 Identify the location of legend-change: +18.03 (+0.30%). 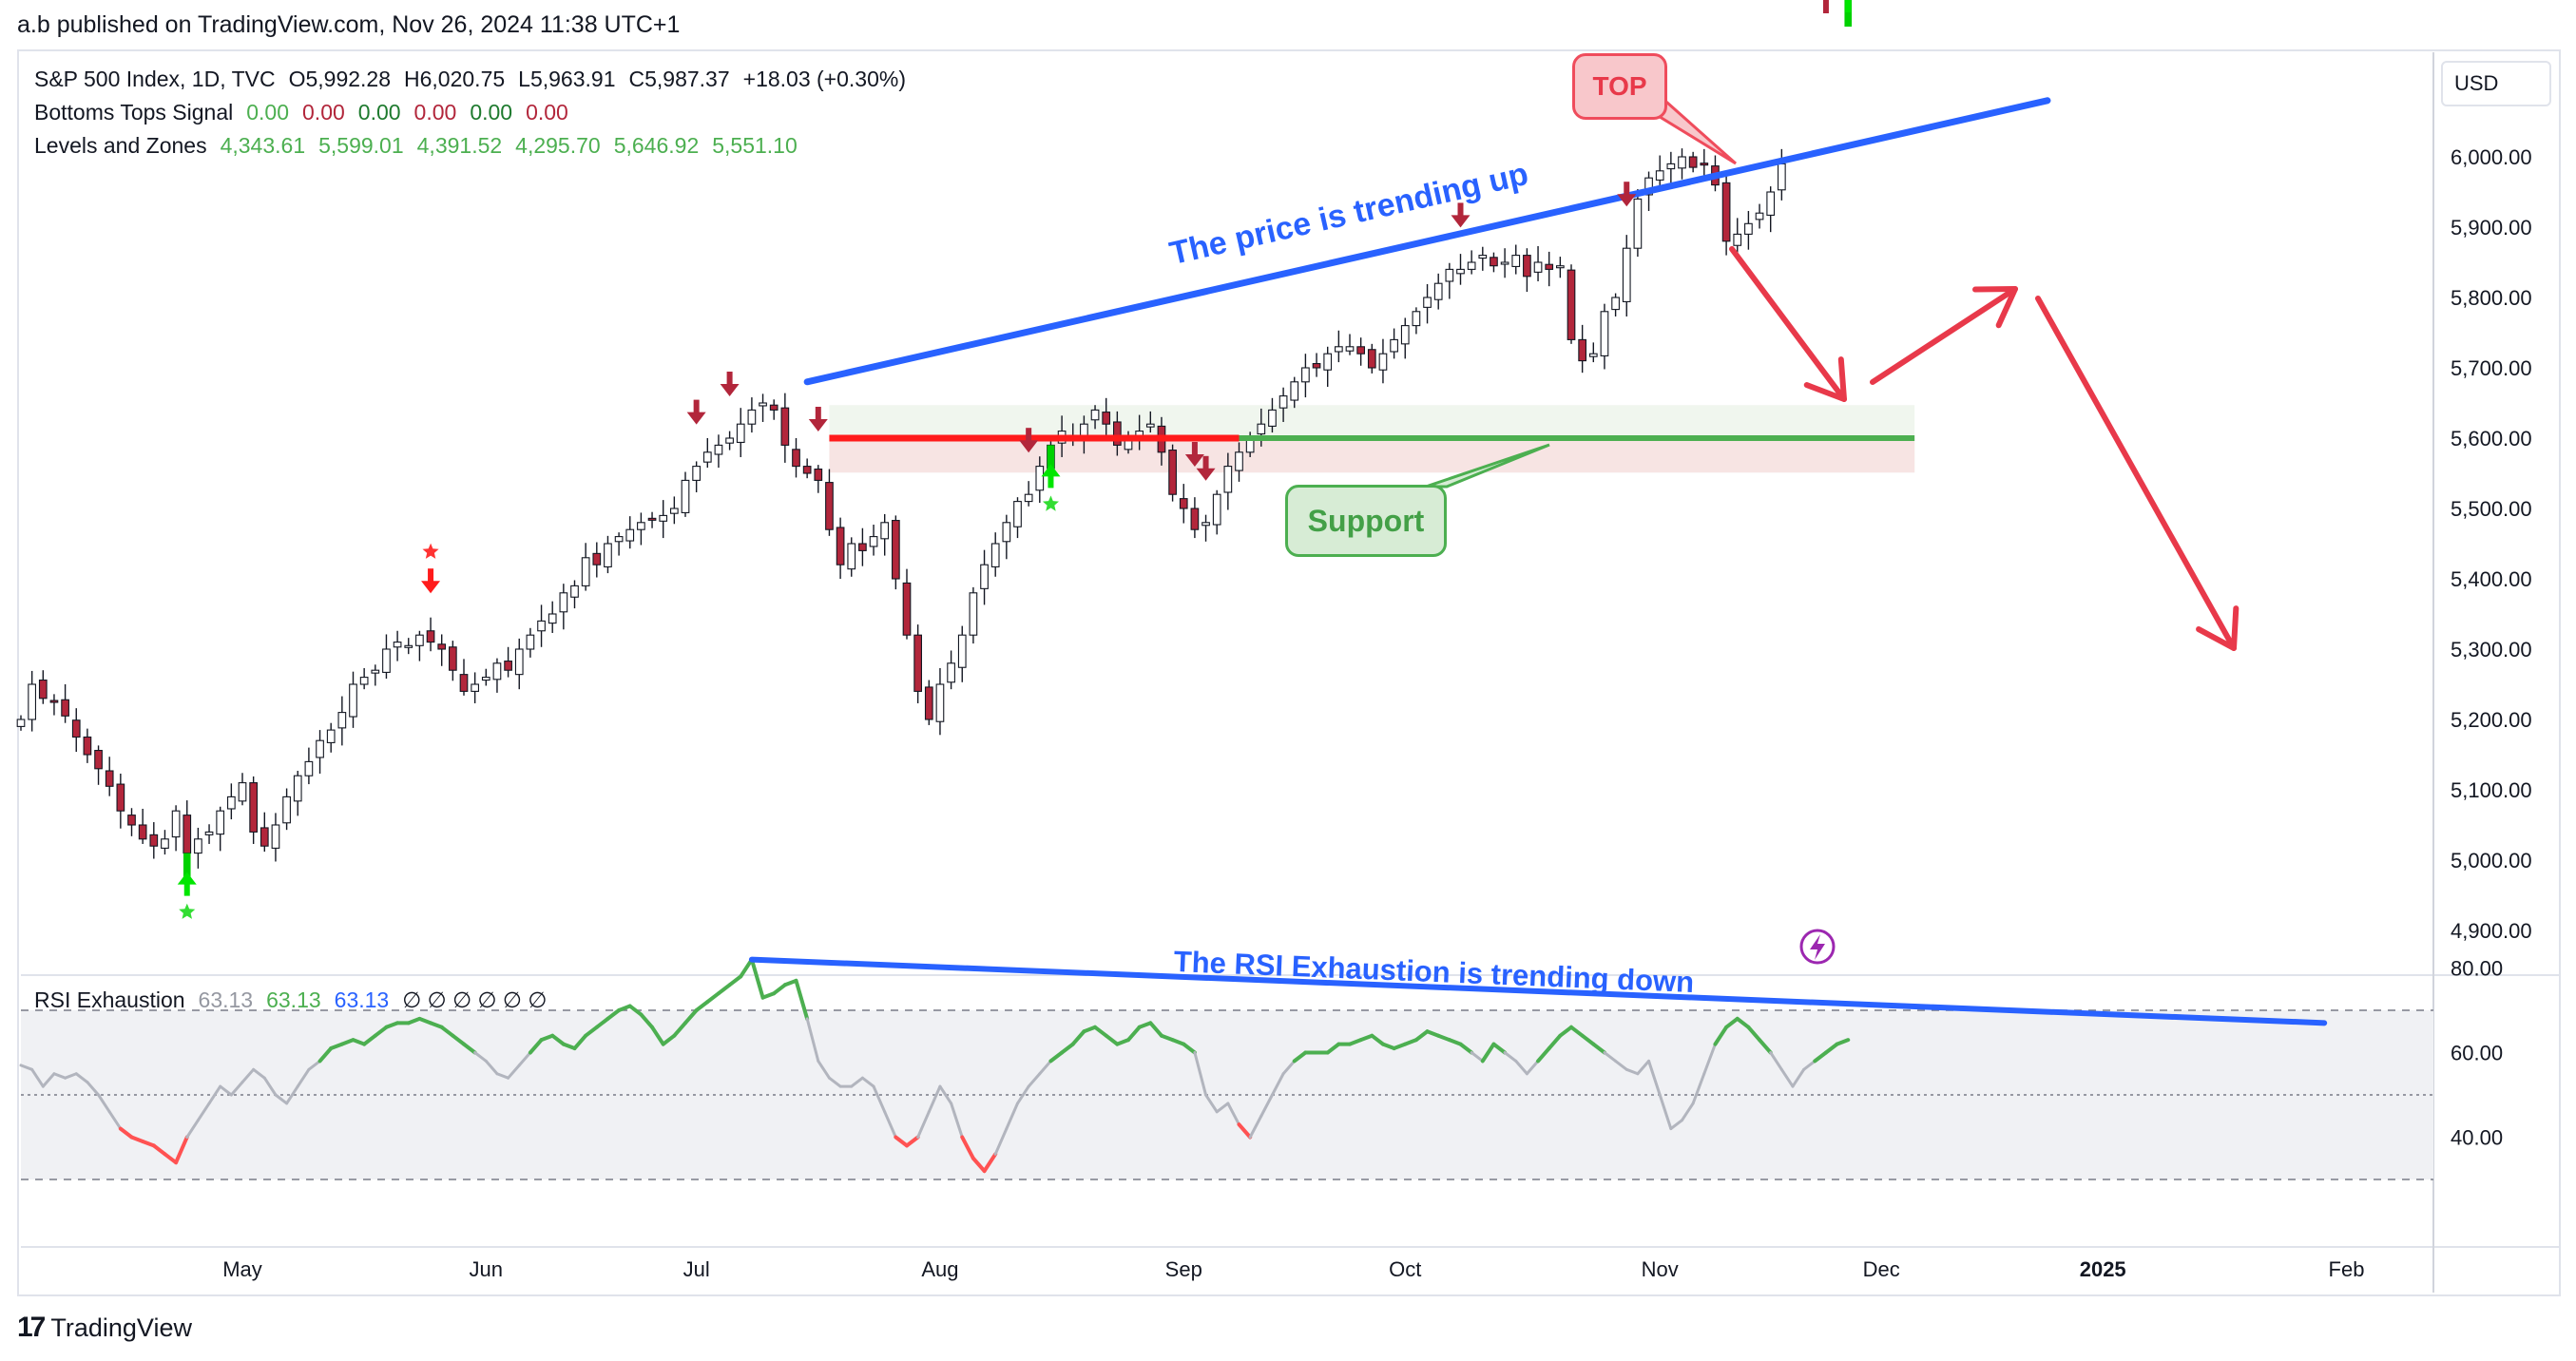
(824, 79).